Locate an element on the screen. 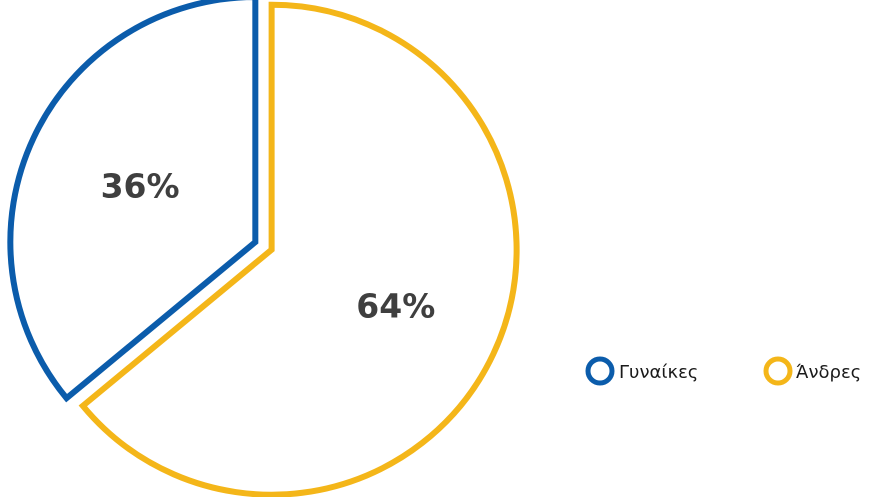  legend-item-men: Άνδρες is located at coordinates (812, 371).